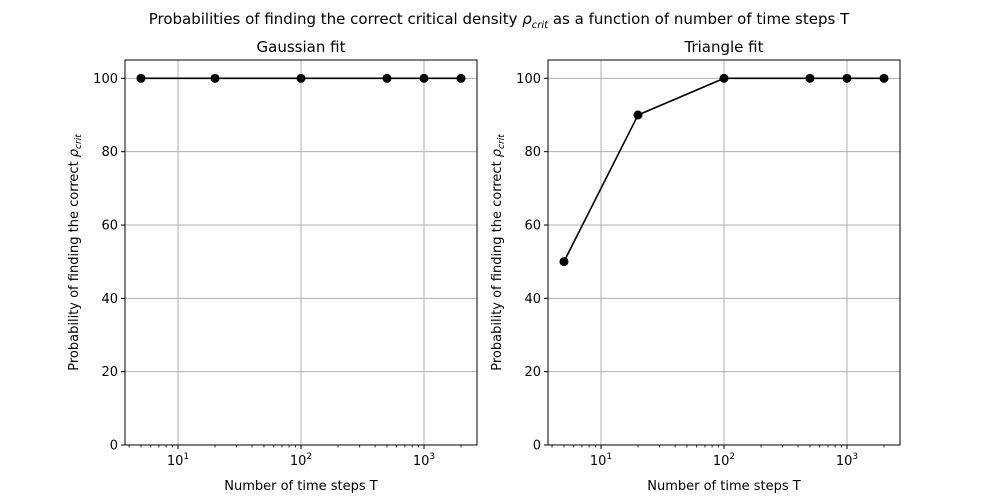  I want to click on gaussian-xlabel: Number of time steps T, so click(301, 486).